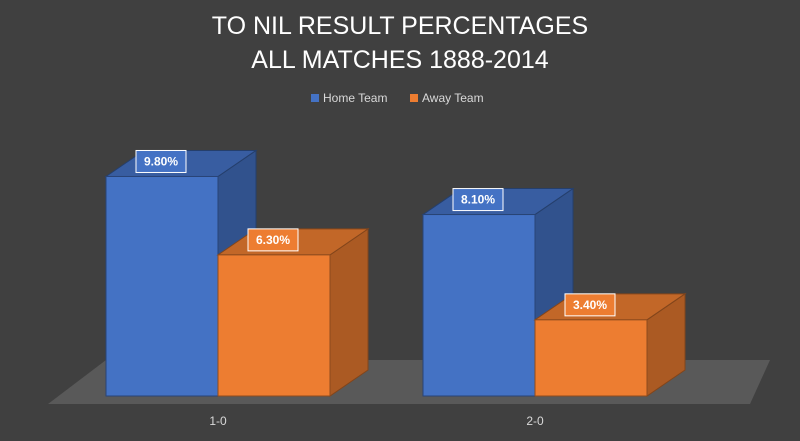 Image resolution: width=800 pixels, height=441 pixels. I want to click on data-label: 6.30%, so click(273, 240).